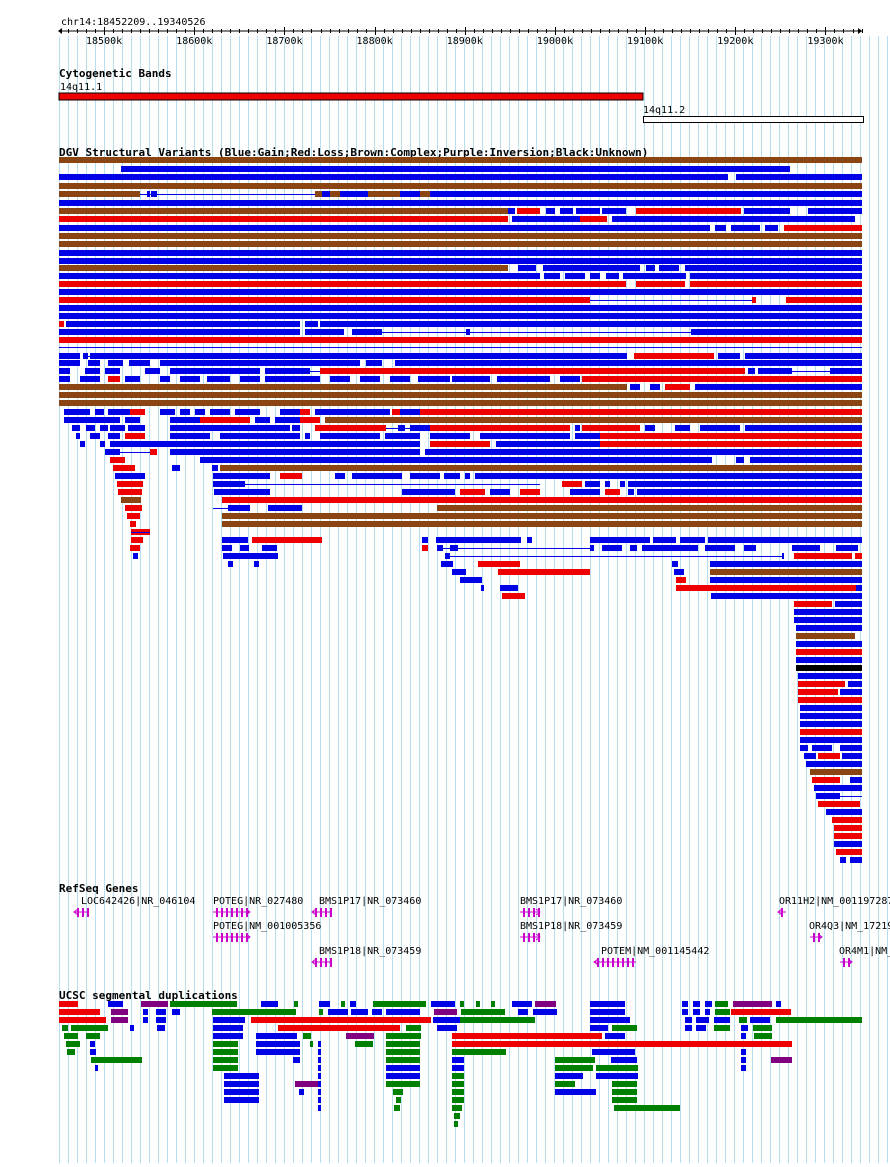  What do you see at coordinates (370, 951) in the screenshot?
I see `gene-label-bms1p18-a: BMS1P18|NR_073459` at bounding box center [370, 951].